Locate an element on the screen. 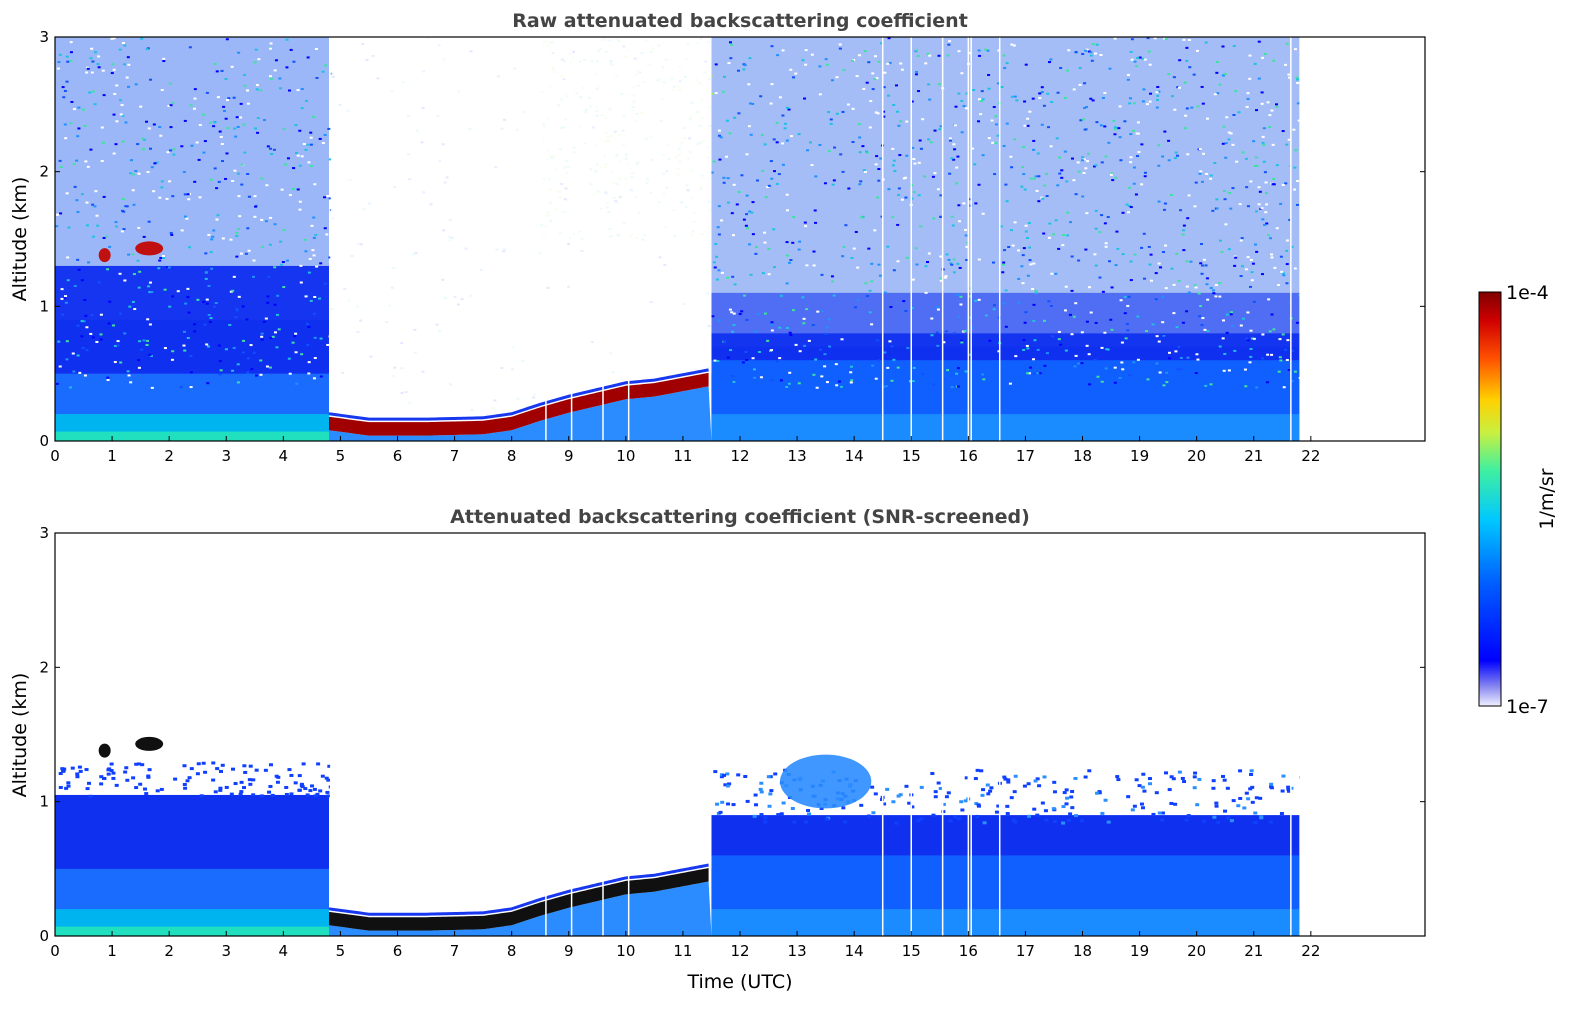  colorbar-max-label: 1e-4 is located at coordinates (1527, 293).